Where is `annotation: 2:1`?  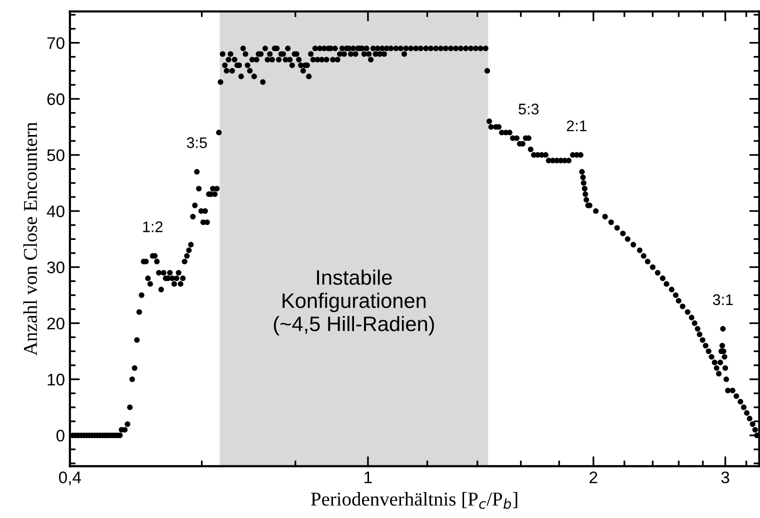 annotation: 2:1 is located at coordinates (576, 126).